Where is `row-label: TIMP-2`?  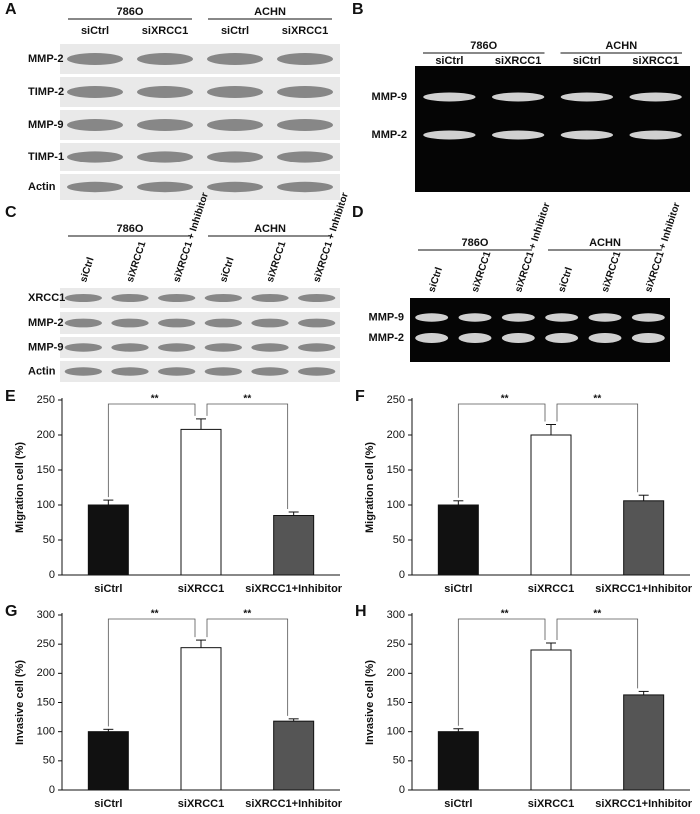
row-label: TIMP-2 is located at coordinates (46, 92).